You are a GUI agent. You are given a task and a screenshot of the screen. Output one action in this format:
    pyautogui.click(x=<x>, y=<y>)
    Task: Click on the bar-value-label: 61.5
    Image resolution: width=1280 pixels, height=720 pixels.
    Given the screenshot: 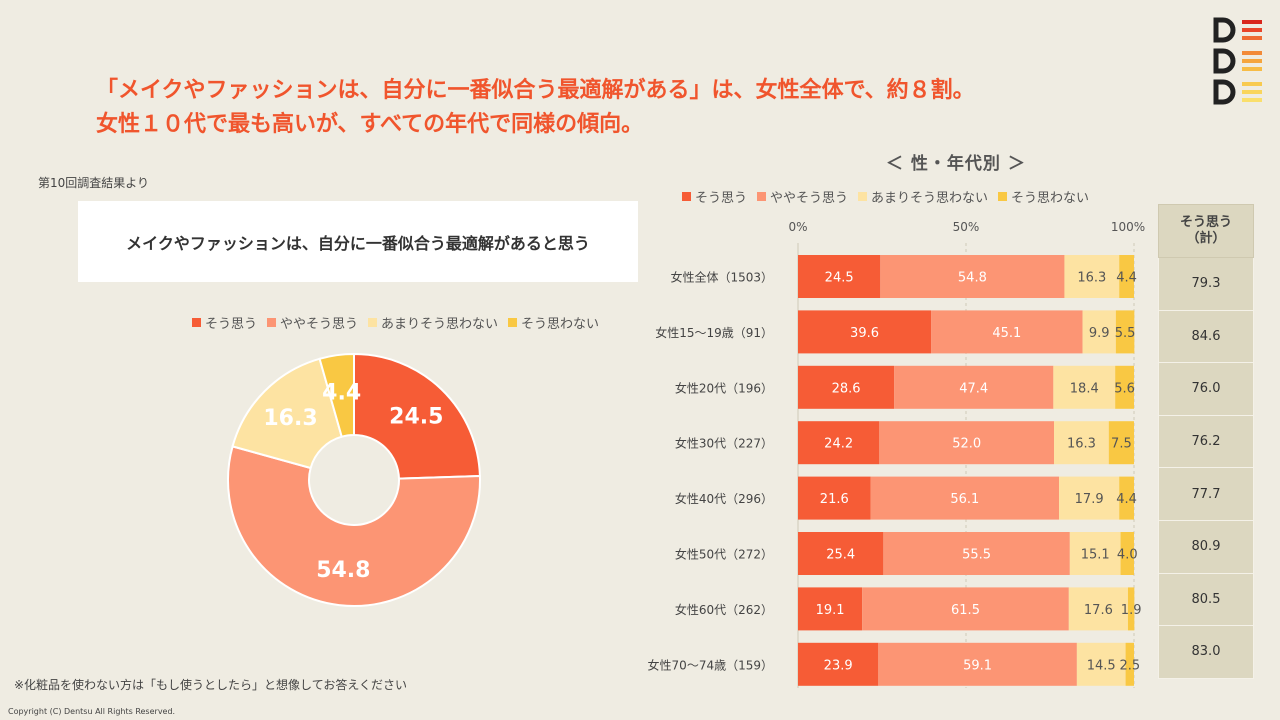 What is the action you would take?
    pyautogui.click(x=965, y=610)
    